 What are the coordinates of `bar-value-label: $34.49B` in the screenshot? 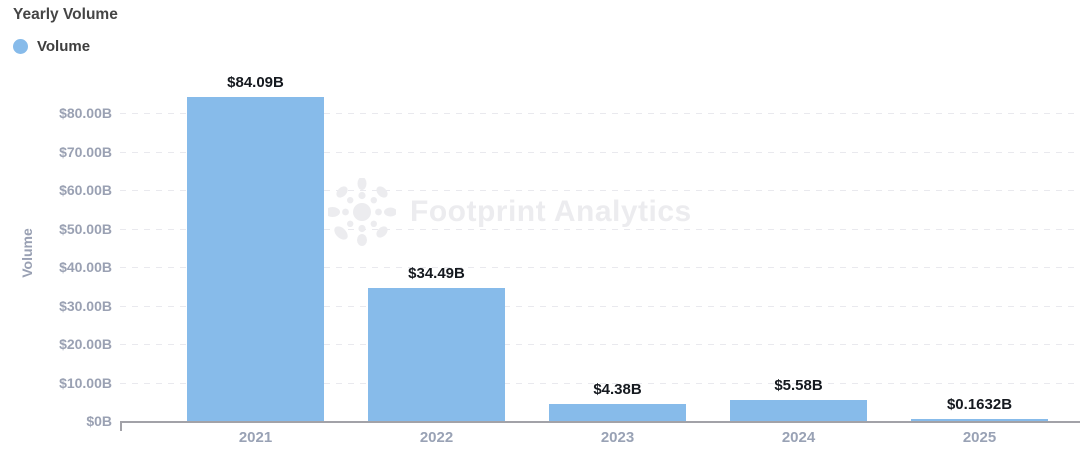 It's located at (436, 274).